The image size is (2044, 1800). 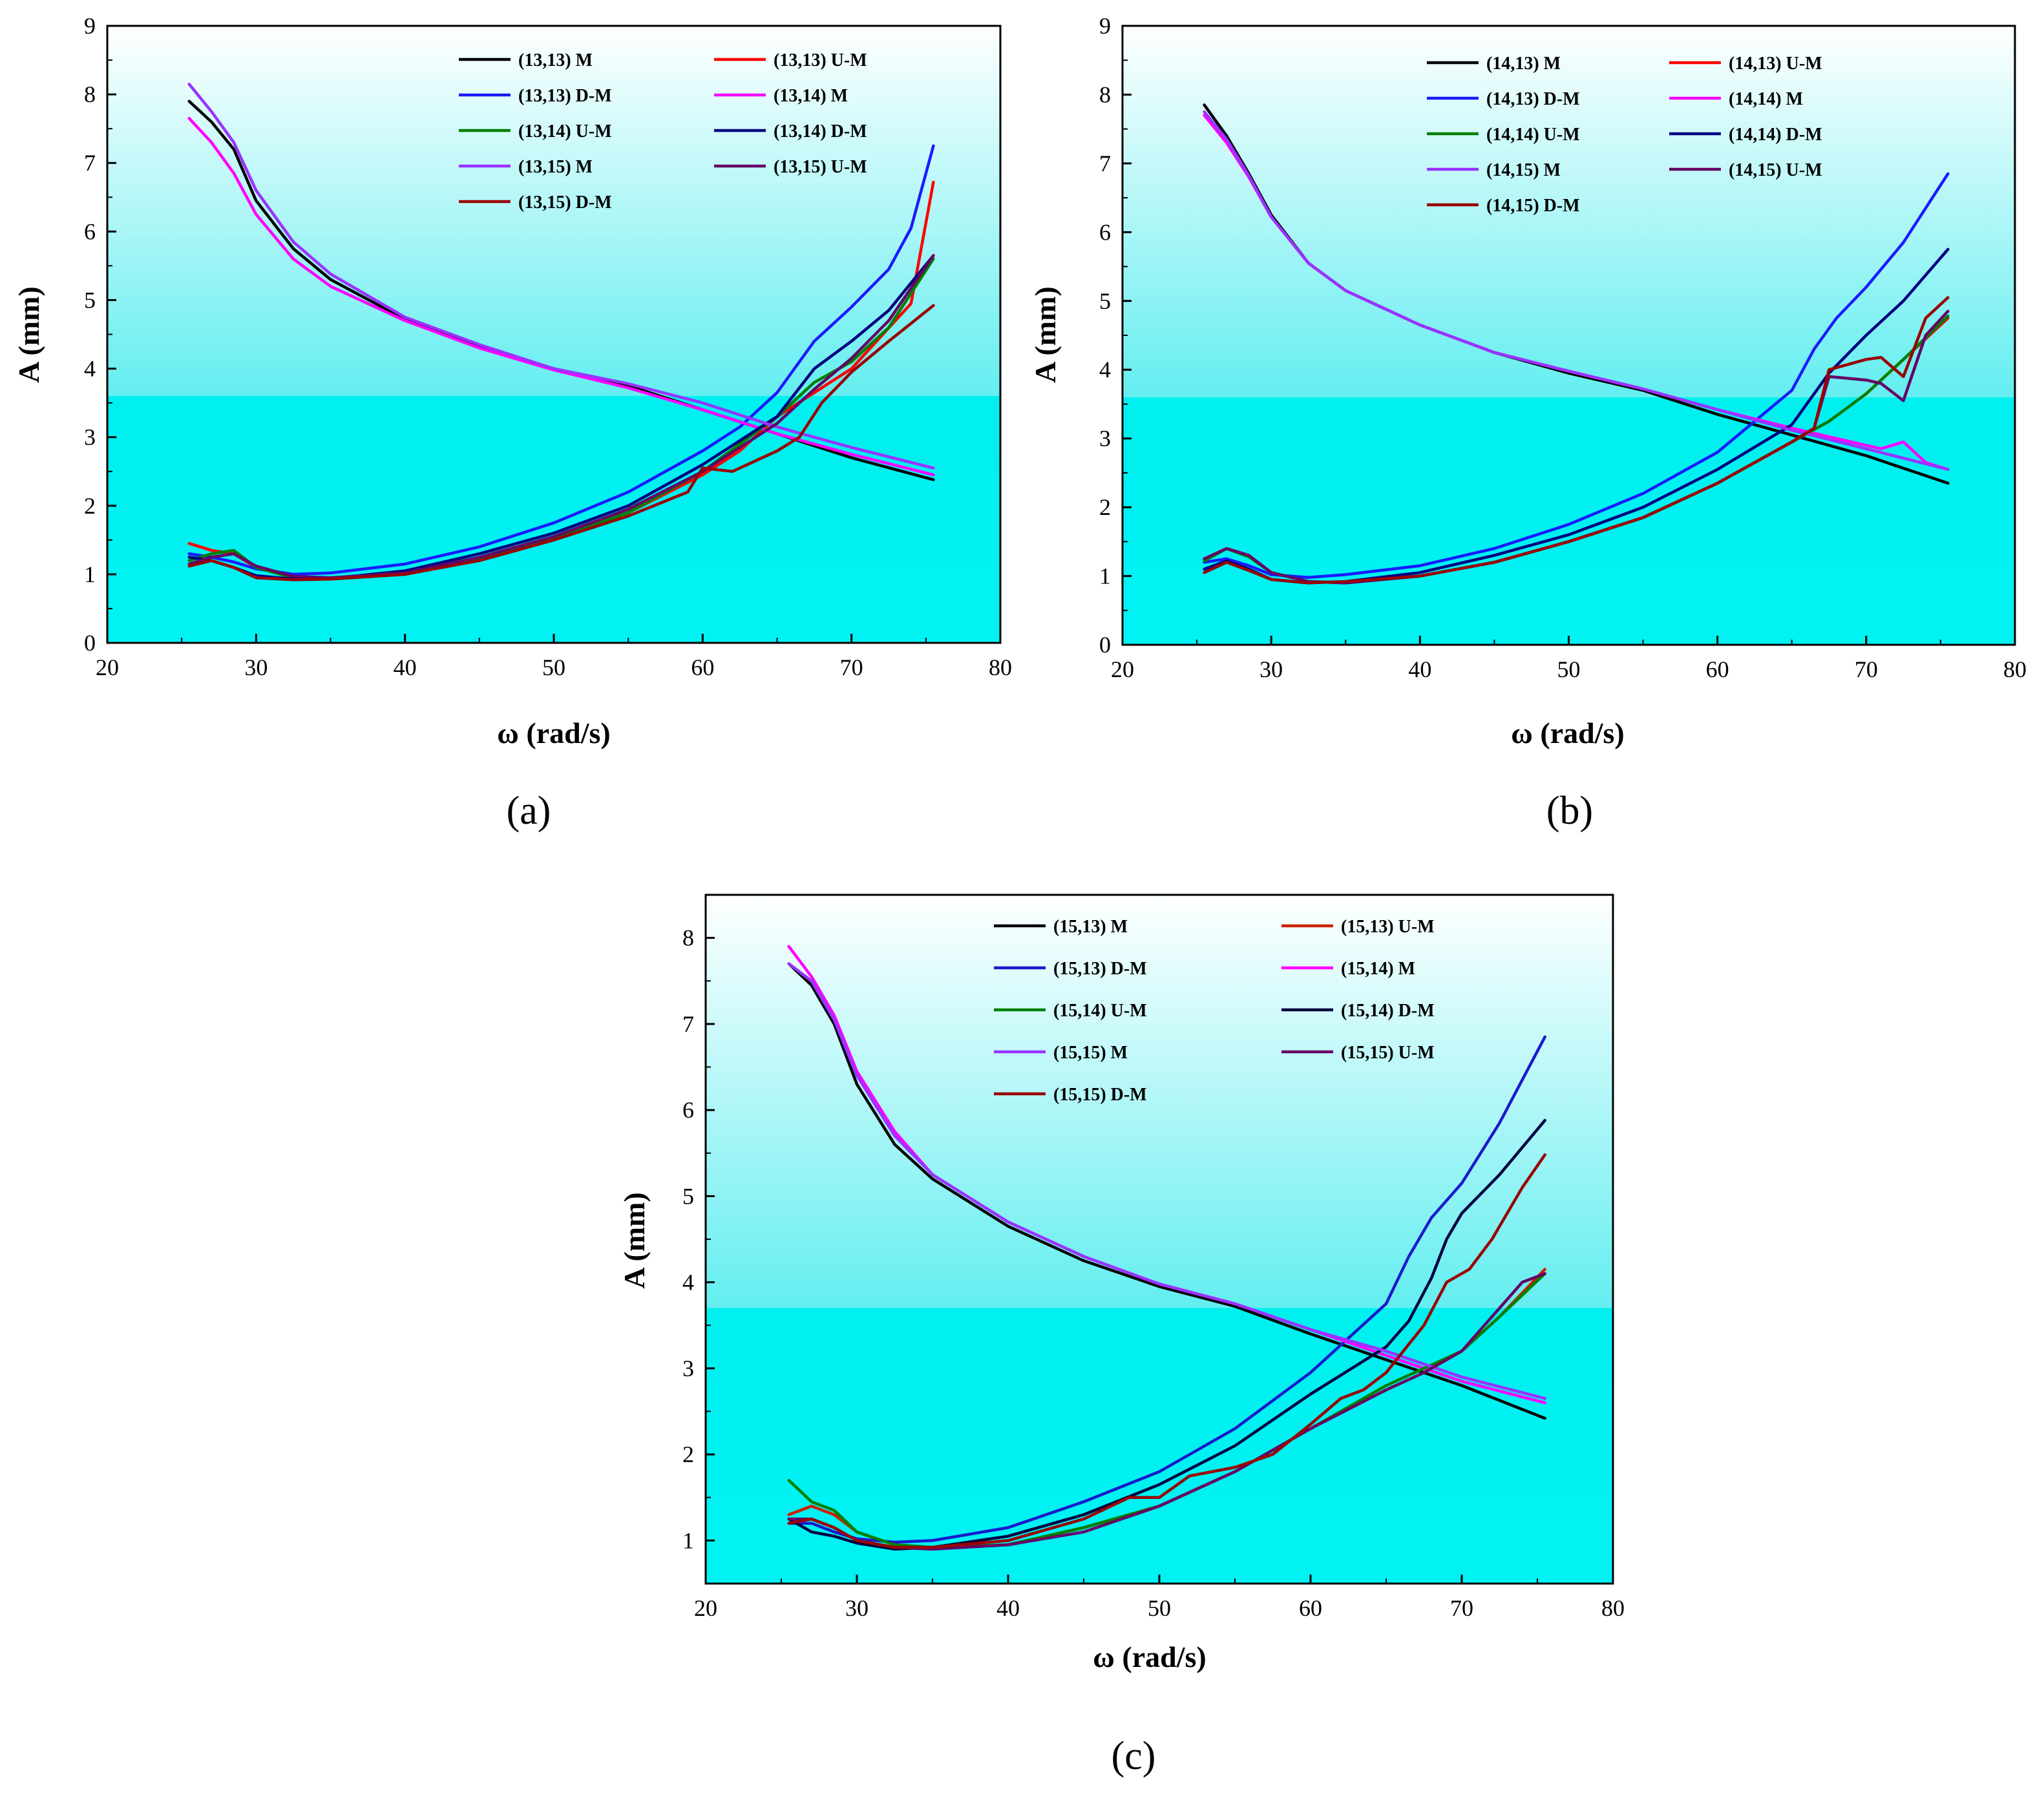 I want to click on legend-label: (15,14) D-M, so click(x=1388, y=1011).